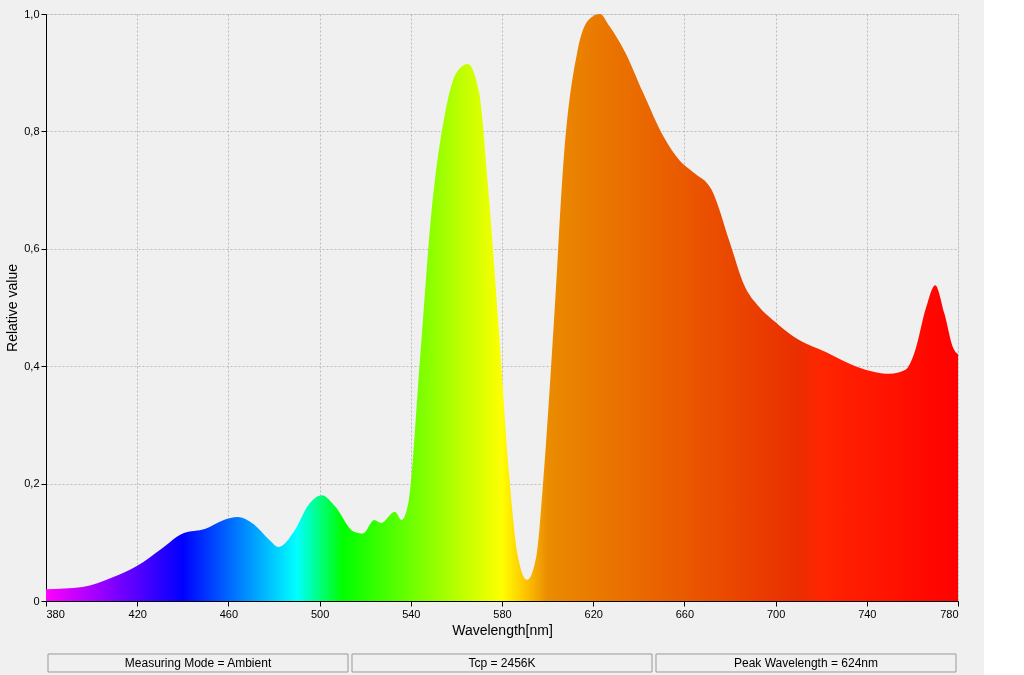  What do you see at coordinates (32, 365) in the screenshot?
I see `y-tick-label: 0,4` at bounding box center [32, 365].